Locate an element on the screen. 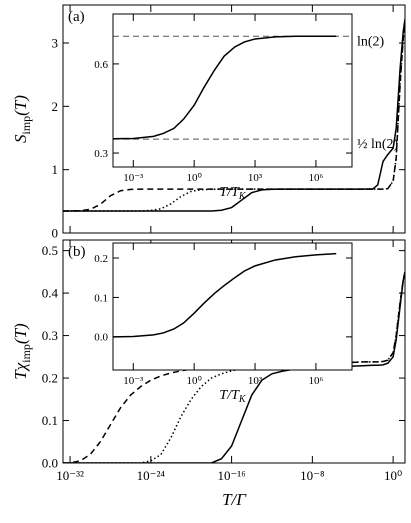 The height and width of the screenshot is (523, 411). plot-frame is located at coordinates (232, 306).